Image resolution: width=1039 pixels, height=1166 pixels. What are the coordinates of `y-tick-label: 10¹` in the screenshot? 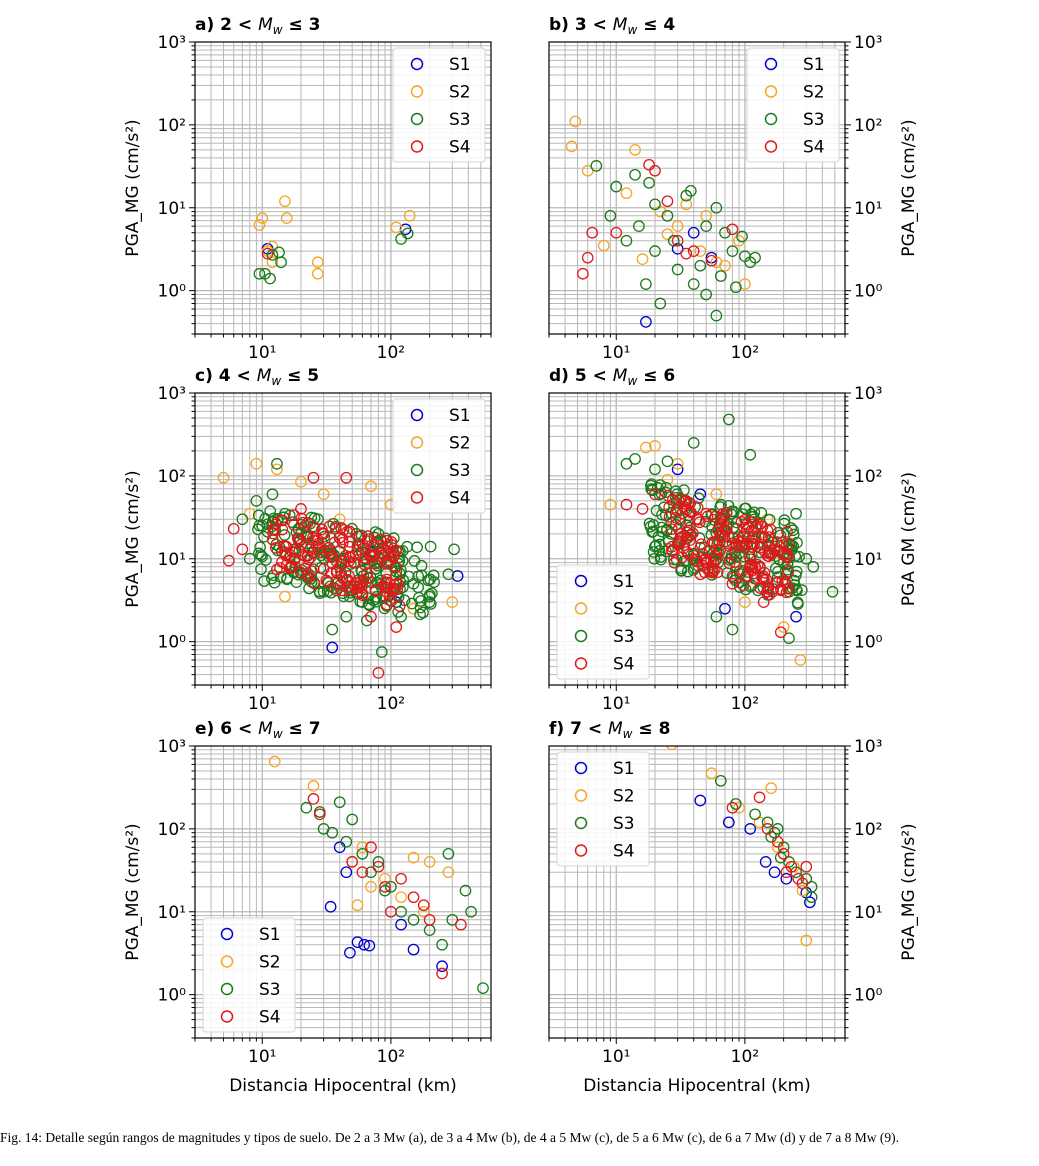 It's located at (172, 209).